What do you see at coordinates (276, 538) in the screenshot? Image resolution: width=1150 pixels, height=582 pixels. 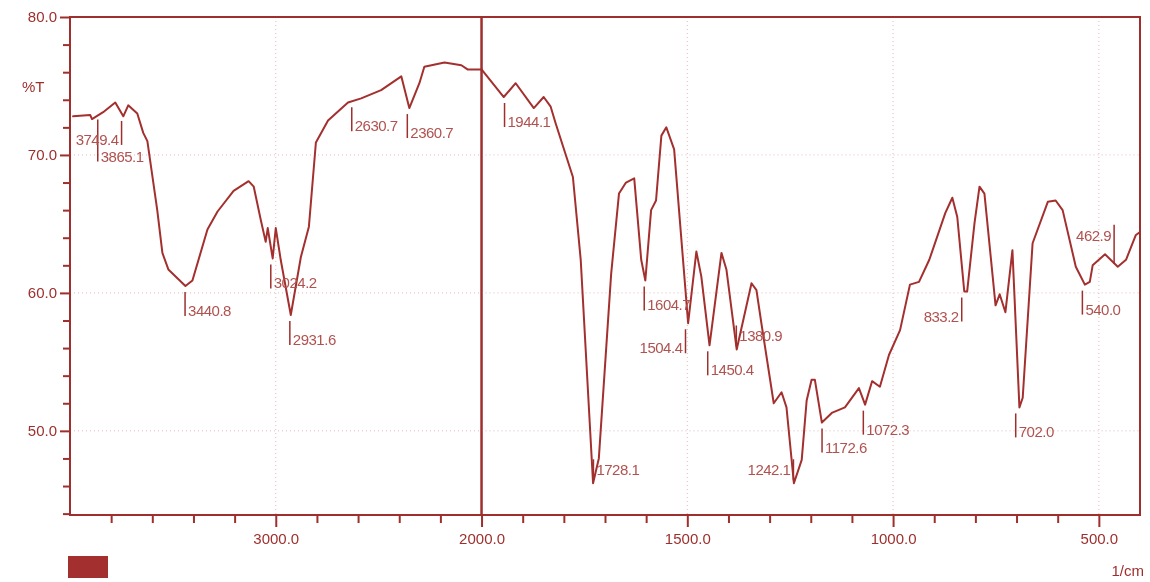 I see `x-tick-label: 3000.0` at bounding box center [276, 538].